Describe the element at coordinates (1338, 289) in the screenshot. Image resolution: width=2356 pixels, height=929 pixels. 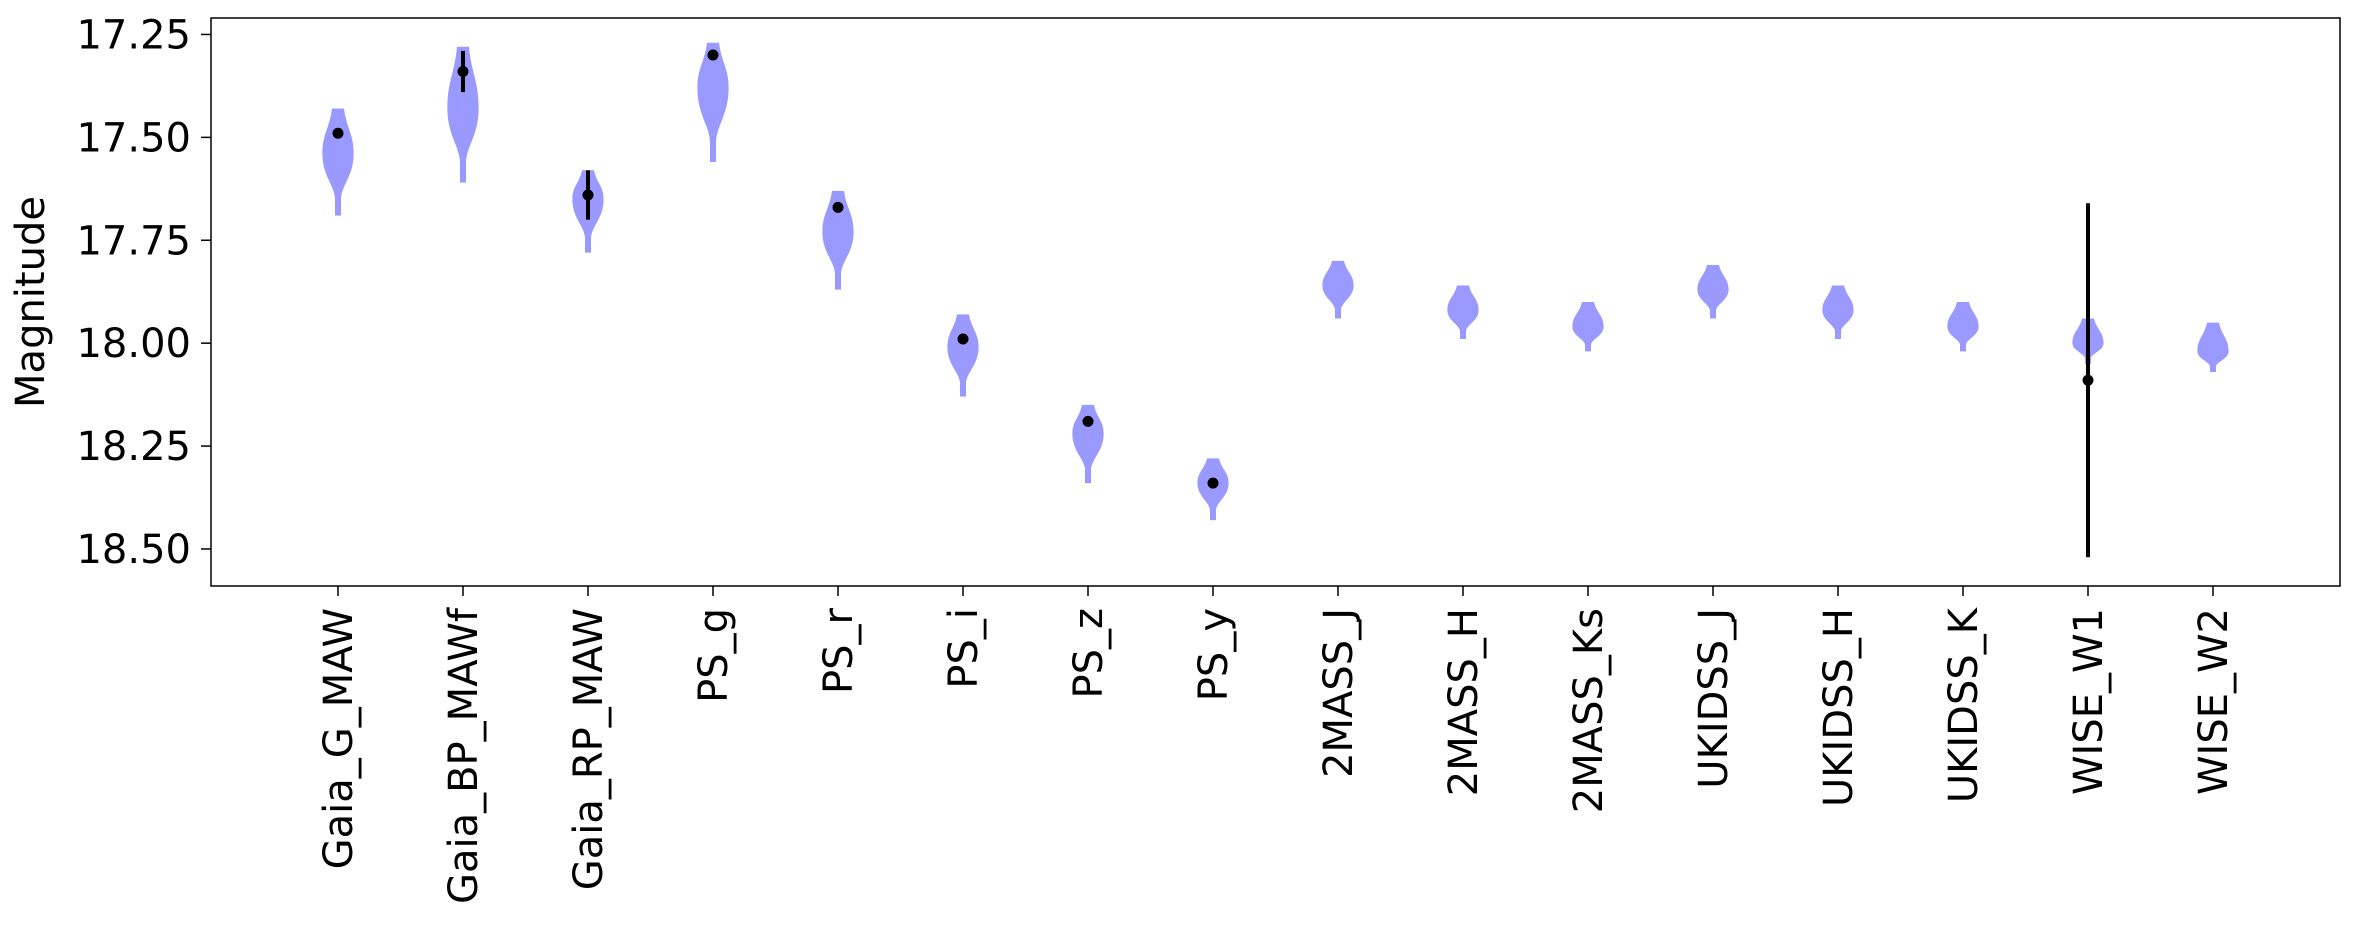
I see `violin-2MASS_J` at that location.